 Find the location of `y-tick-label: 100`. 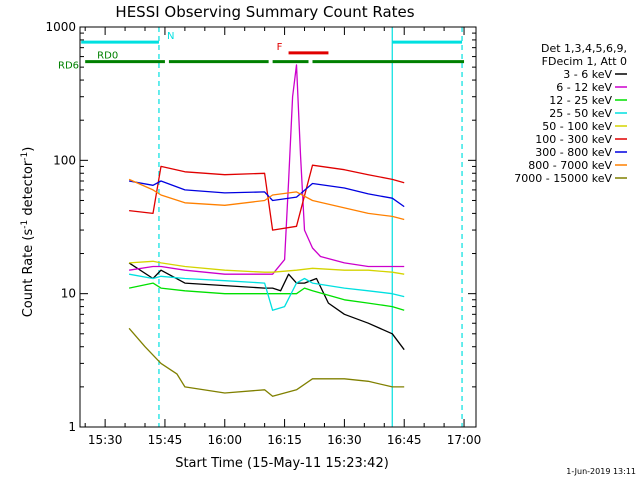

y-tick-label: 100 is located at coordinates (64, 160).